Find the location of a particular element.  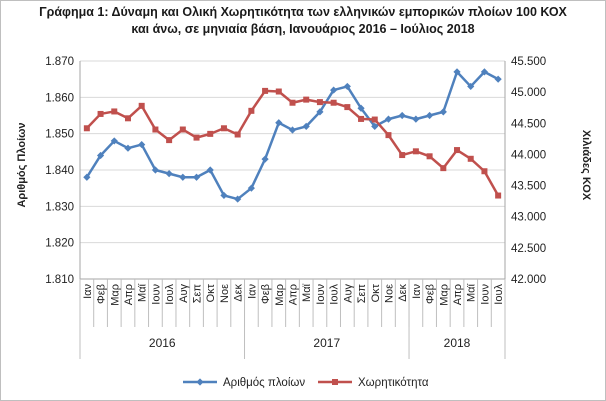

left-tick-label: 1.830 is located at coordinates (59, 207).